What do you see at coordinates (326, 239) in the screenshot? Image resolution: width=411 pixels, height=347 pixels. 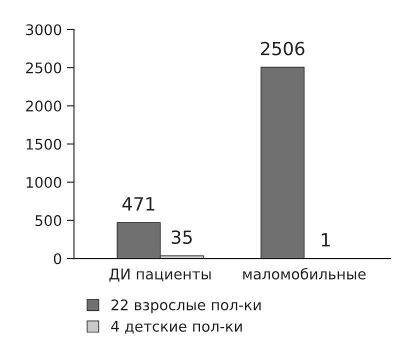 I see `data-label: 1` at bounding box center [326, 239].